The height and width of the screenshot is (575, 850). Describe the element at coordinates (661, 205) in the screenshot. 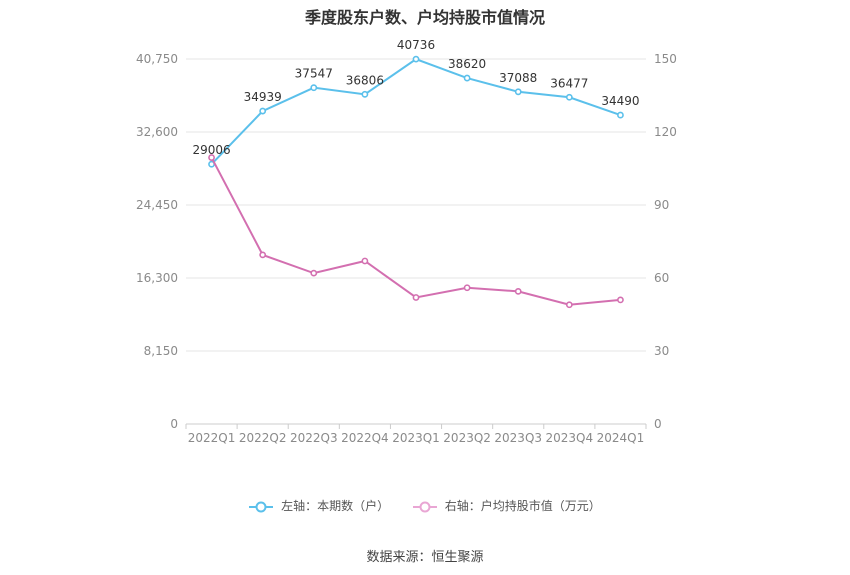

I see `right-tick-label: 90` at that location.